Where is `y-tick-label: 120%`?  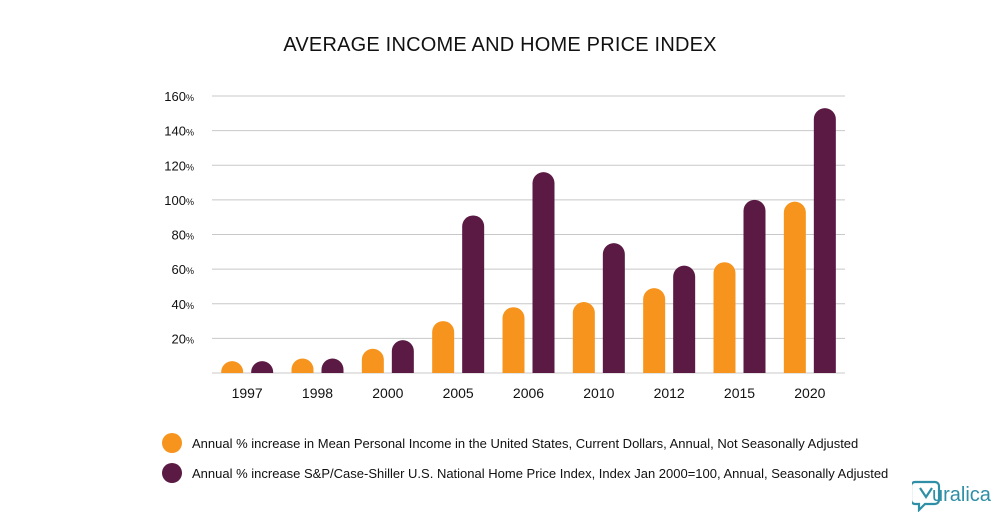
y-tick-label: 120% is located at coordinates (179, 165).